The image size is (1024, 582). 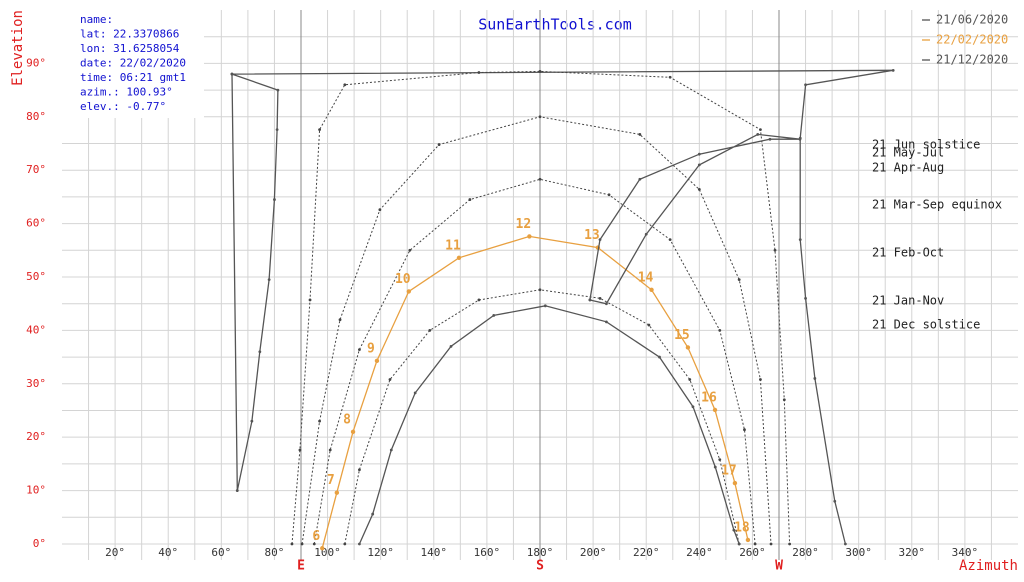 What do you see at coordinates (36, 223) in the screenshot?
I see `y-tick-label: 60°` at bounding box center [36, 223].